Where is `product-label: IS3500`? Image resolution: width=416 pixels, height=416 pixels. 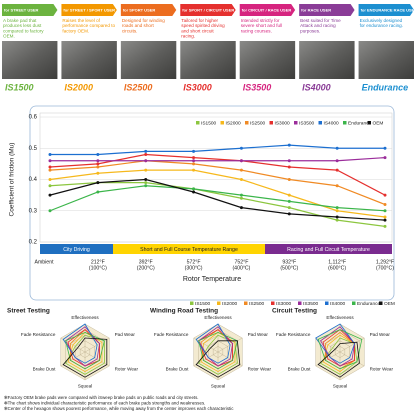
product-label: IS3500 is located at coordinates (257, 87).